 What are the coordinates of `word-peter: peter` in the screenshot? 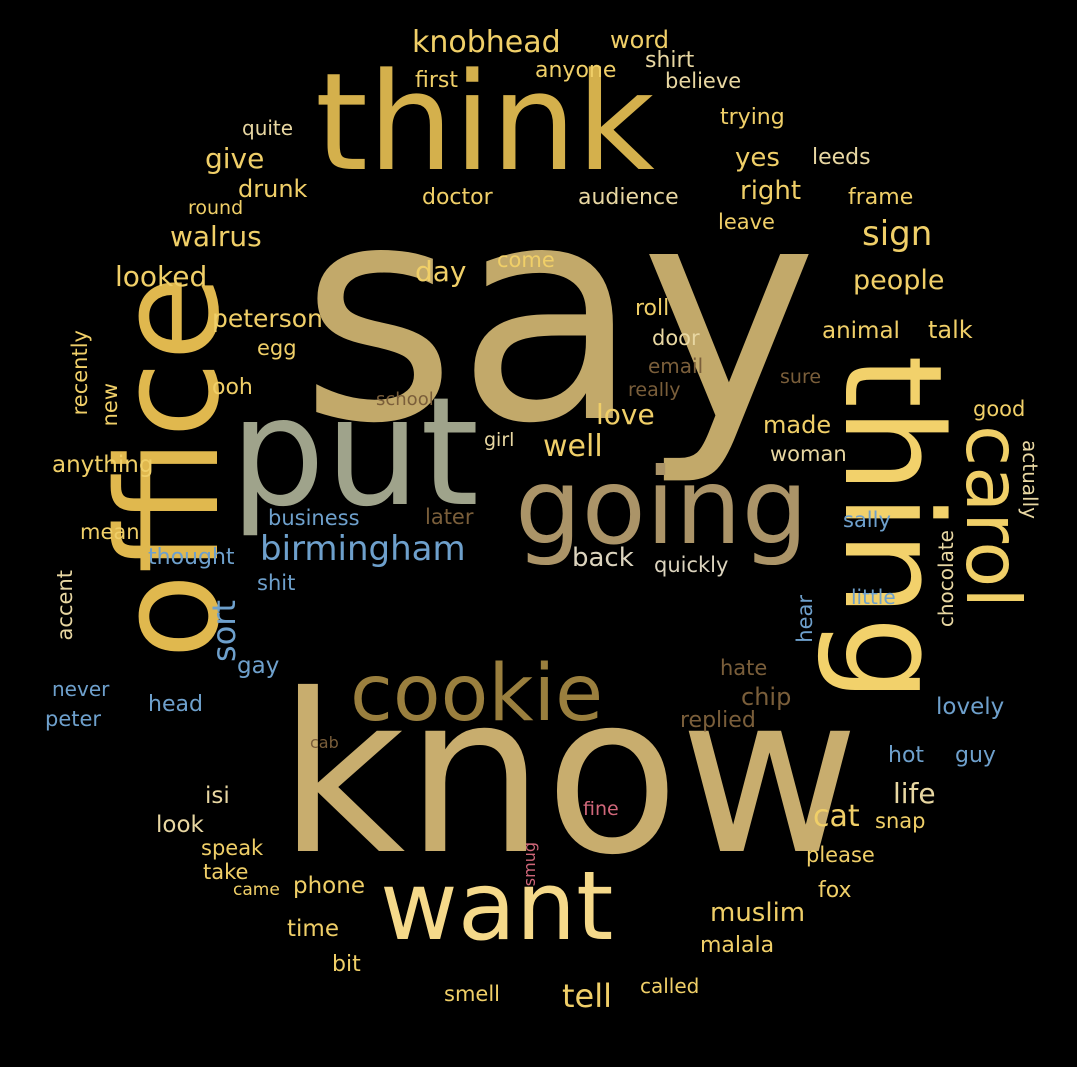 It's located at (73, 719).